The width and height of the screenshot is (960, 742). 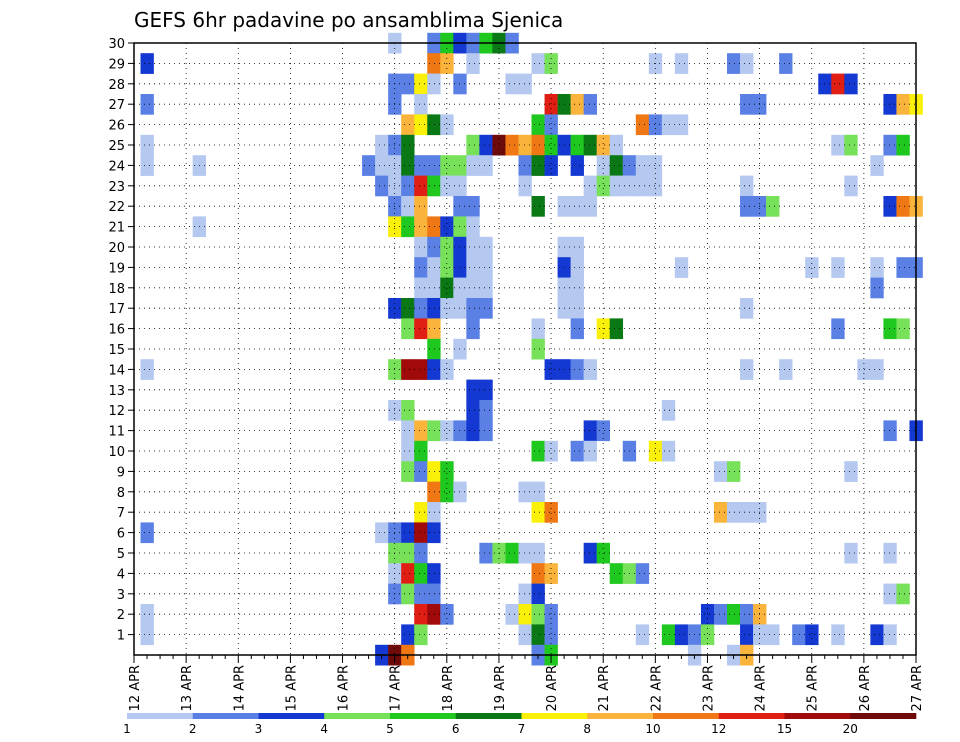 What do you see at coordinates (344, 688) in the screenshot?
I see `x-tick-label-4: 16 APR` at bounding box center [344, 688].